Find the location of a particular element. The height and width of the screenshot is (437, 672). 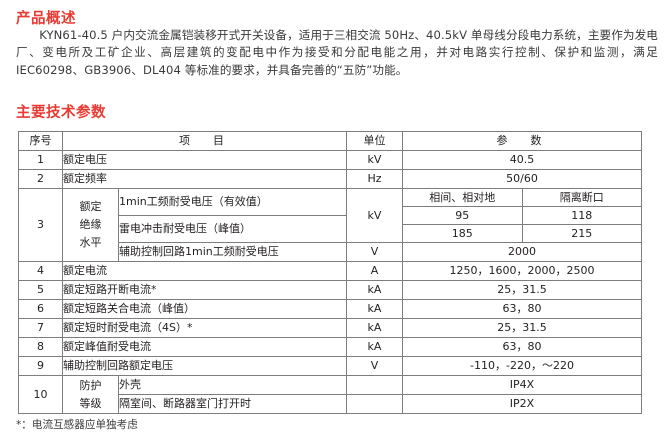

table-row: 4 额定电流 A 1250，1600，2000，2500 is located at coordinates (330, 271).